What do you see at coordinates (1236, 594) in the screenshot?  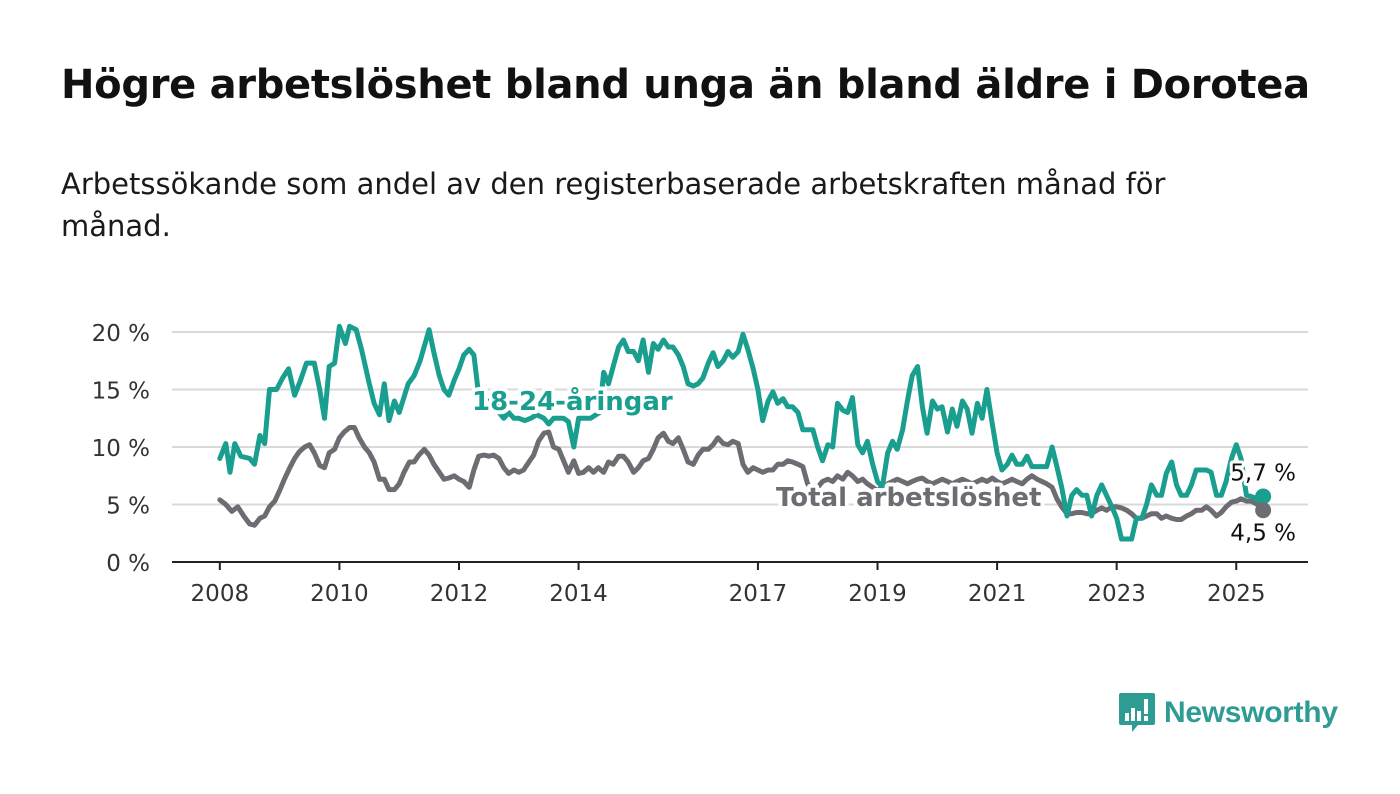 I see `x-tick-label: 2025` at bounding box center [1236, 594].